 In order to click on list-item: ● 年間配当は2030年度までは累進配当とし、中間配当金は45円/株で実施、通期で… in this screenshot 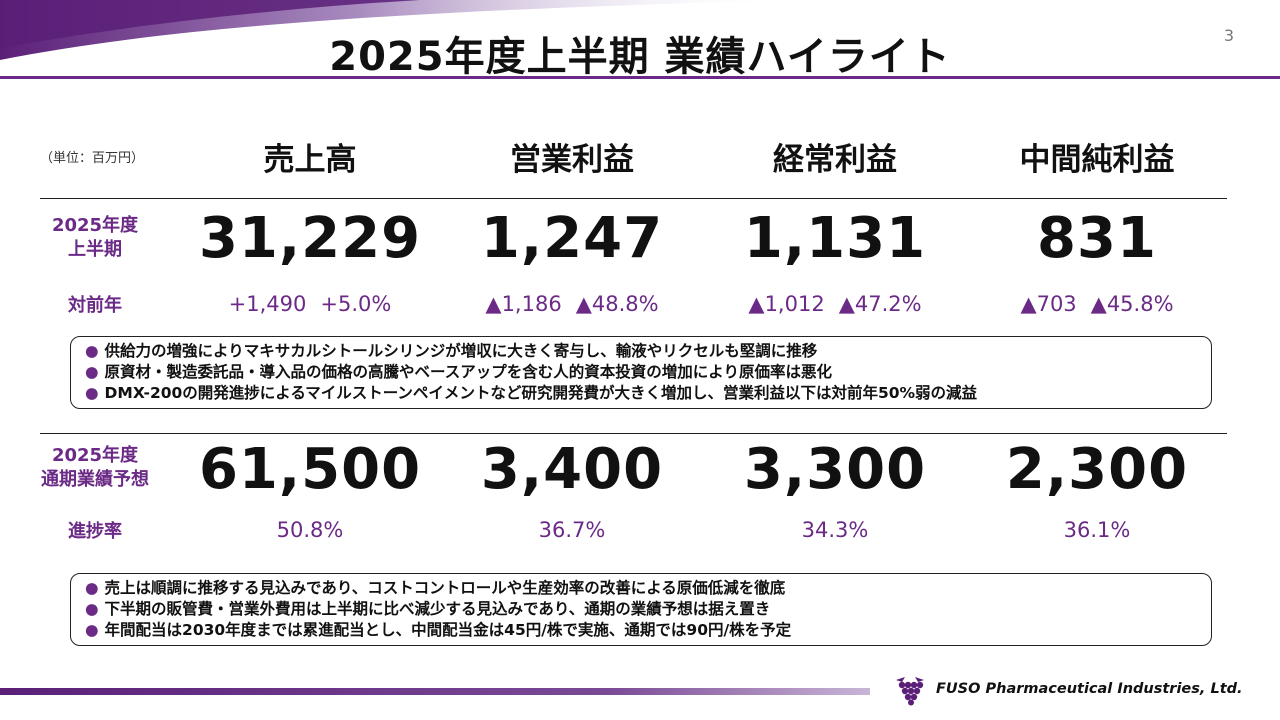, I will do `click(438, 630)`.